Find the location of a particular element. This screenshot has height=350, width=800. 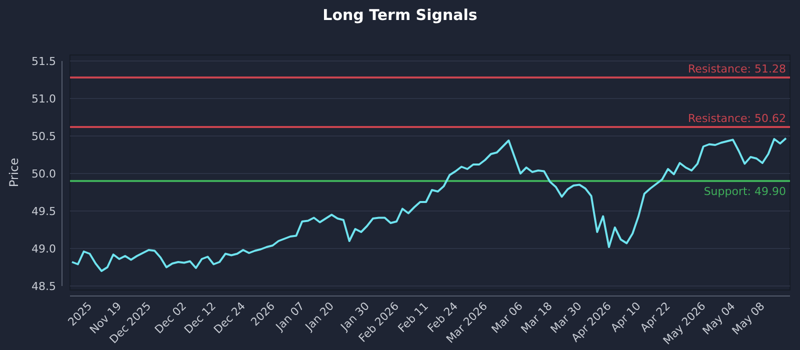

y-tick-label: 49.5 is located at coordinates (44, 211).